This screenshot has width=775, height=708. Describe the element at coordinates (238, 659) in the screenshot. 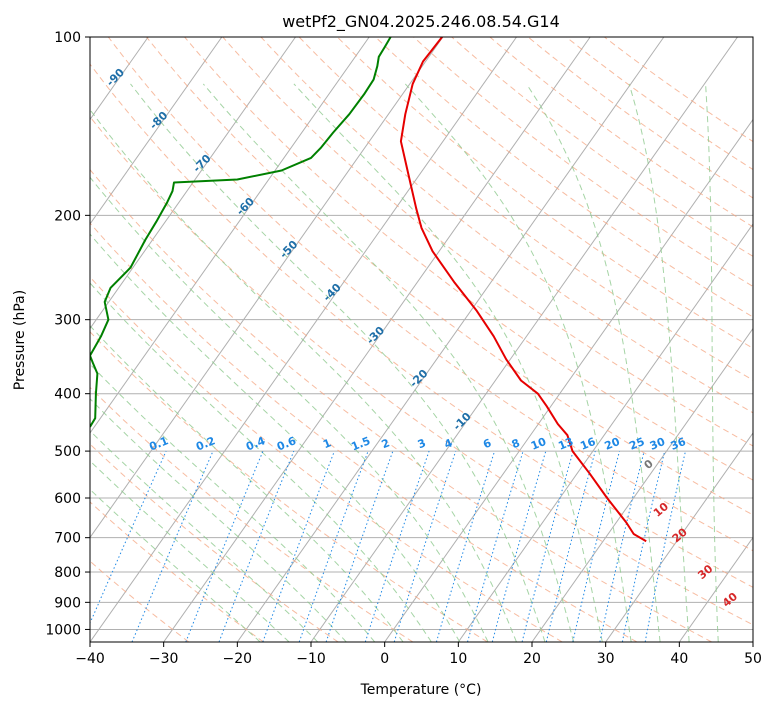

I see `x-tick-label: −20` at that location.